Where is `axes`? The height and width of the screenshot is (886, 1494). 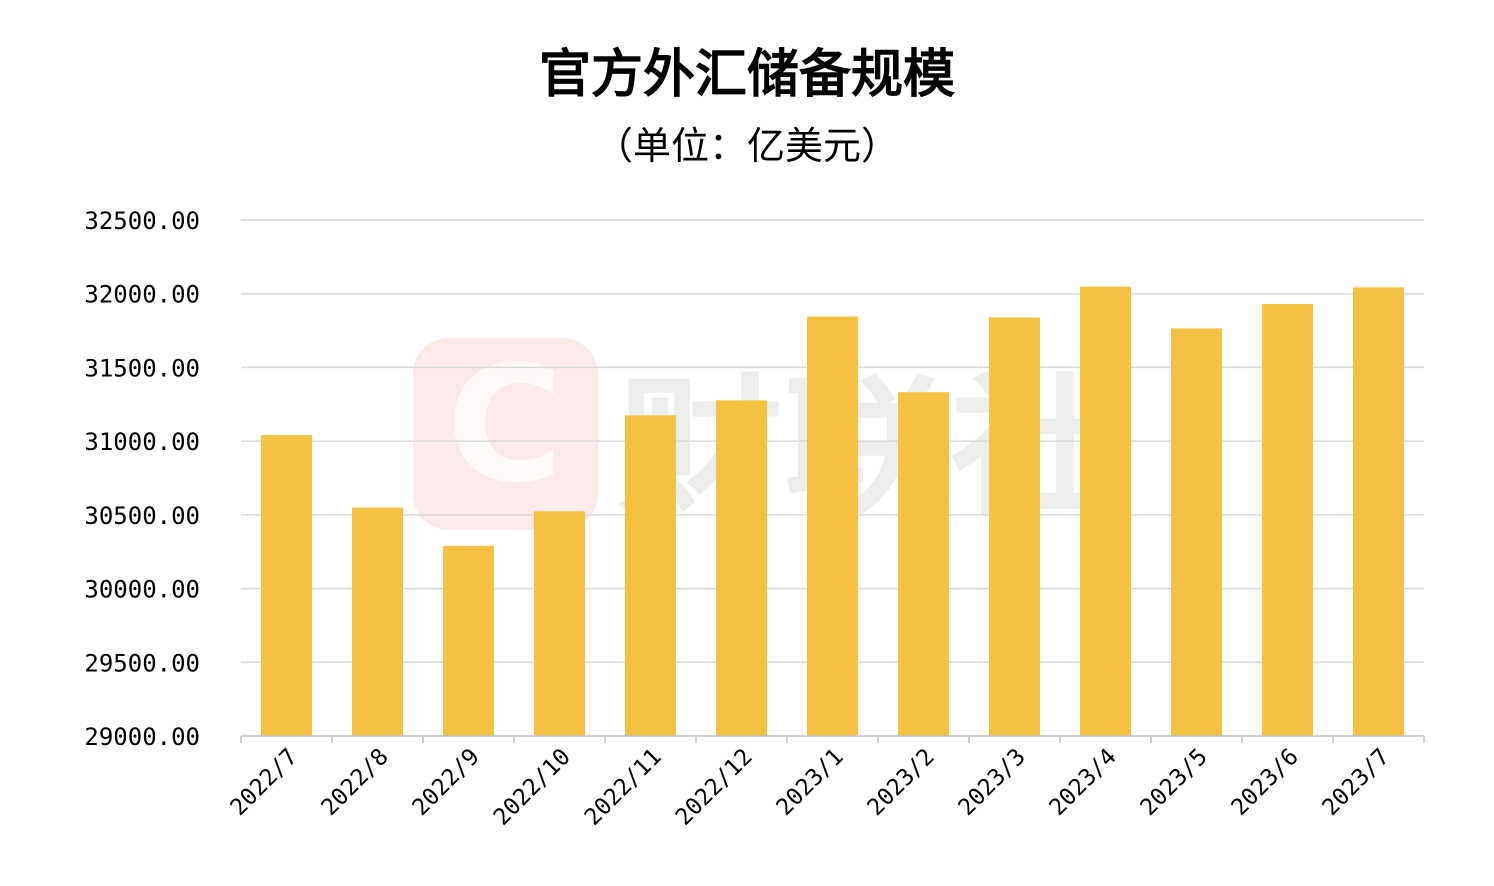 axes is located at coordinates (832, 739).